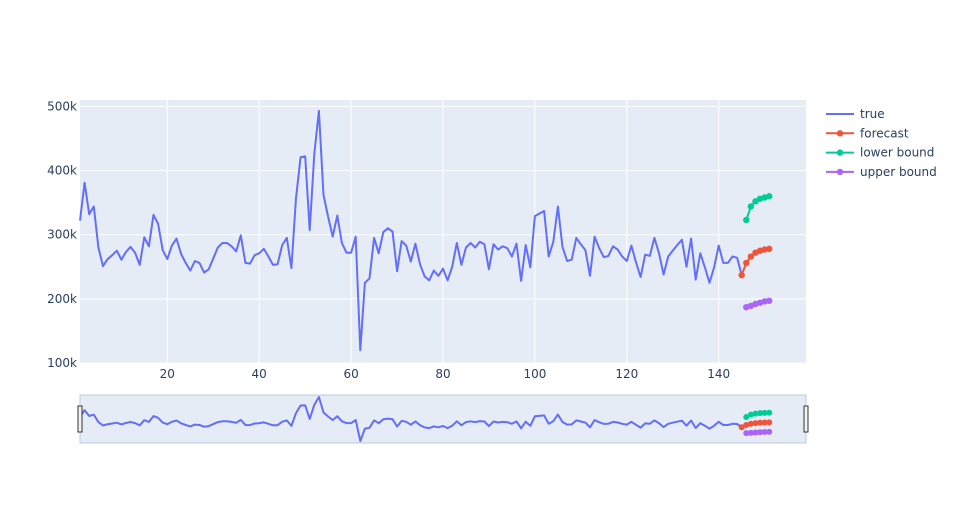 The width and height of the screenshot is (954, 529). What do you see at coordinates (442, 374) in the screenshot?
I see `x-tick-label: 80` at bounding box center [442, 374].